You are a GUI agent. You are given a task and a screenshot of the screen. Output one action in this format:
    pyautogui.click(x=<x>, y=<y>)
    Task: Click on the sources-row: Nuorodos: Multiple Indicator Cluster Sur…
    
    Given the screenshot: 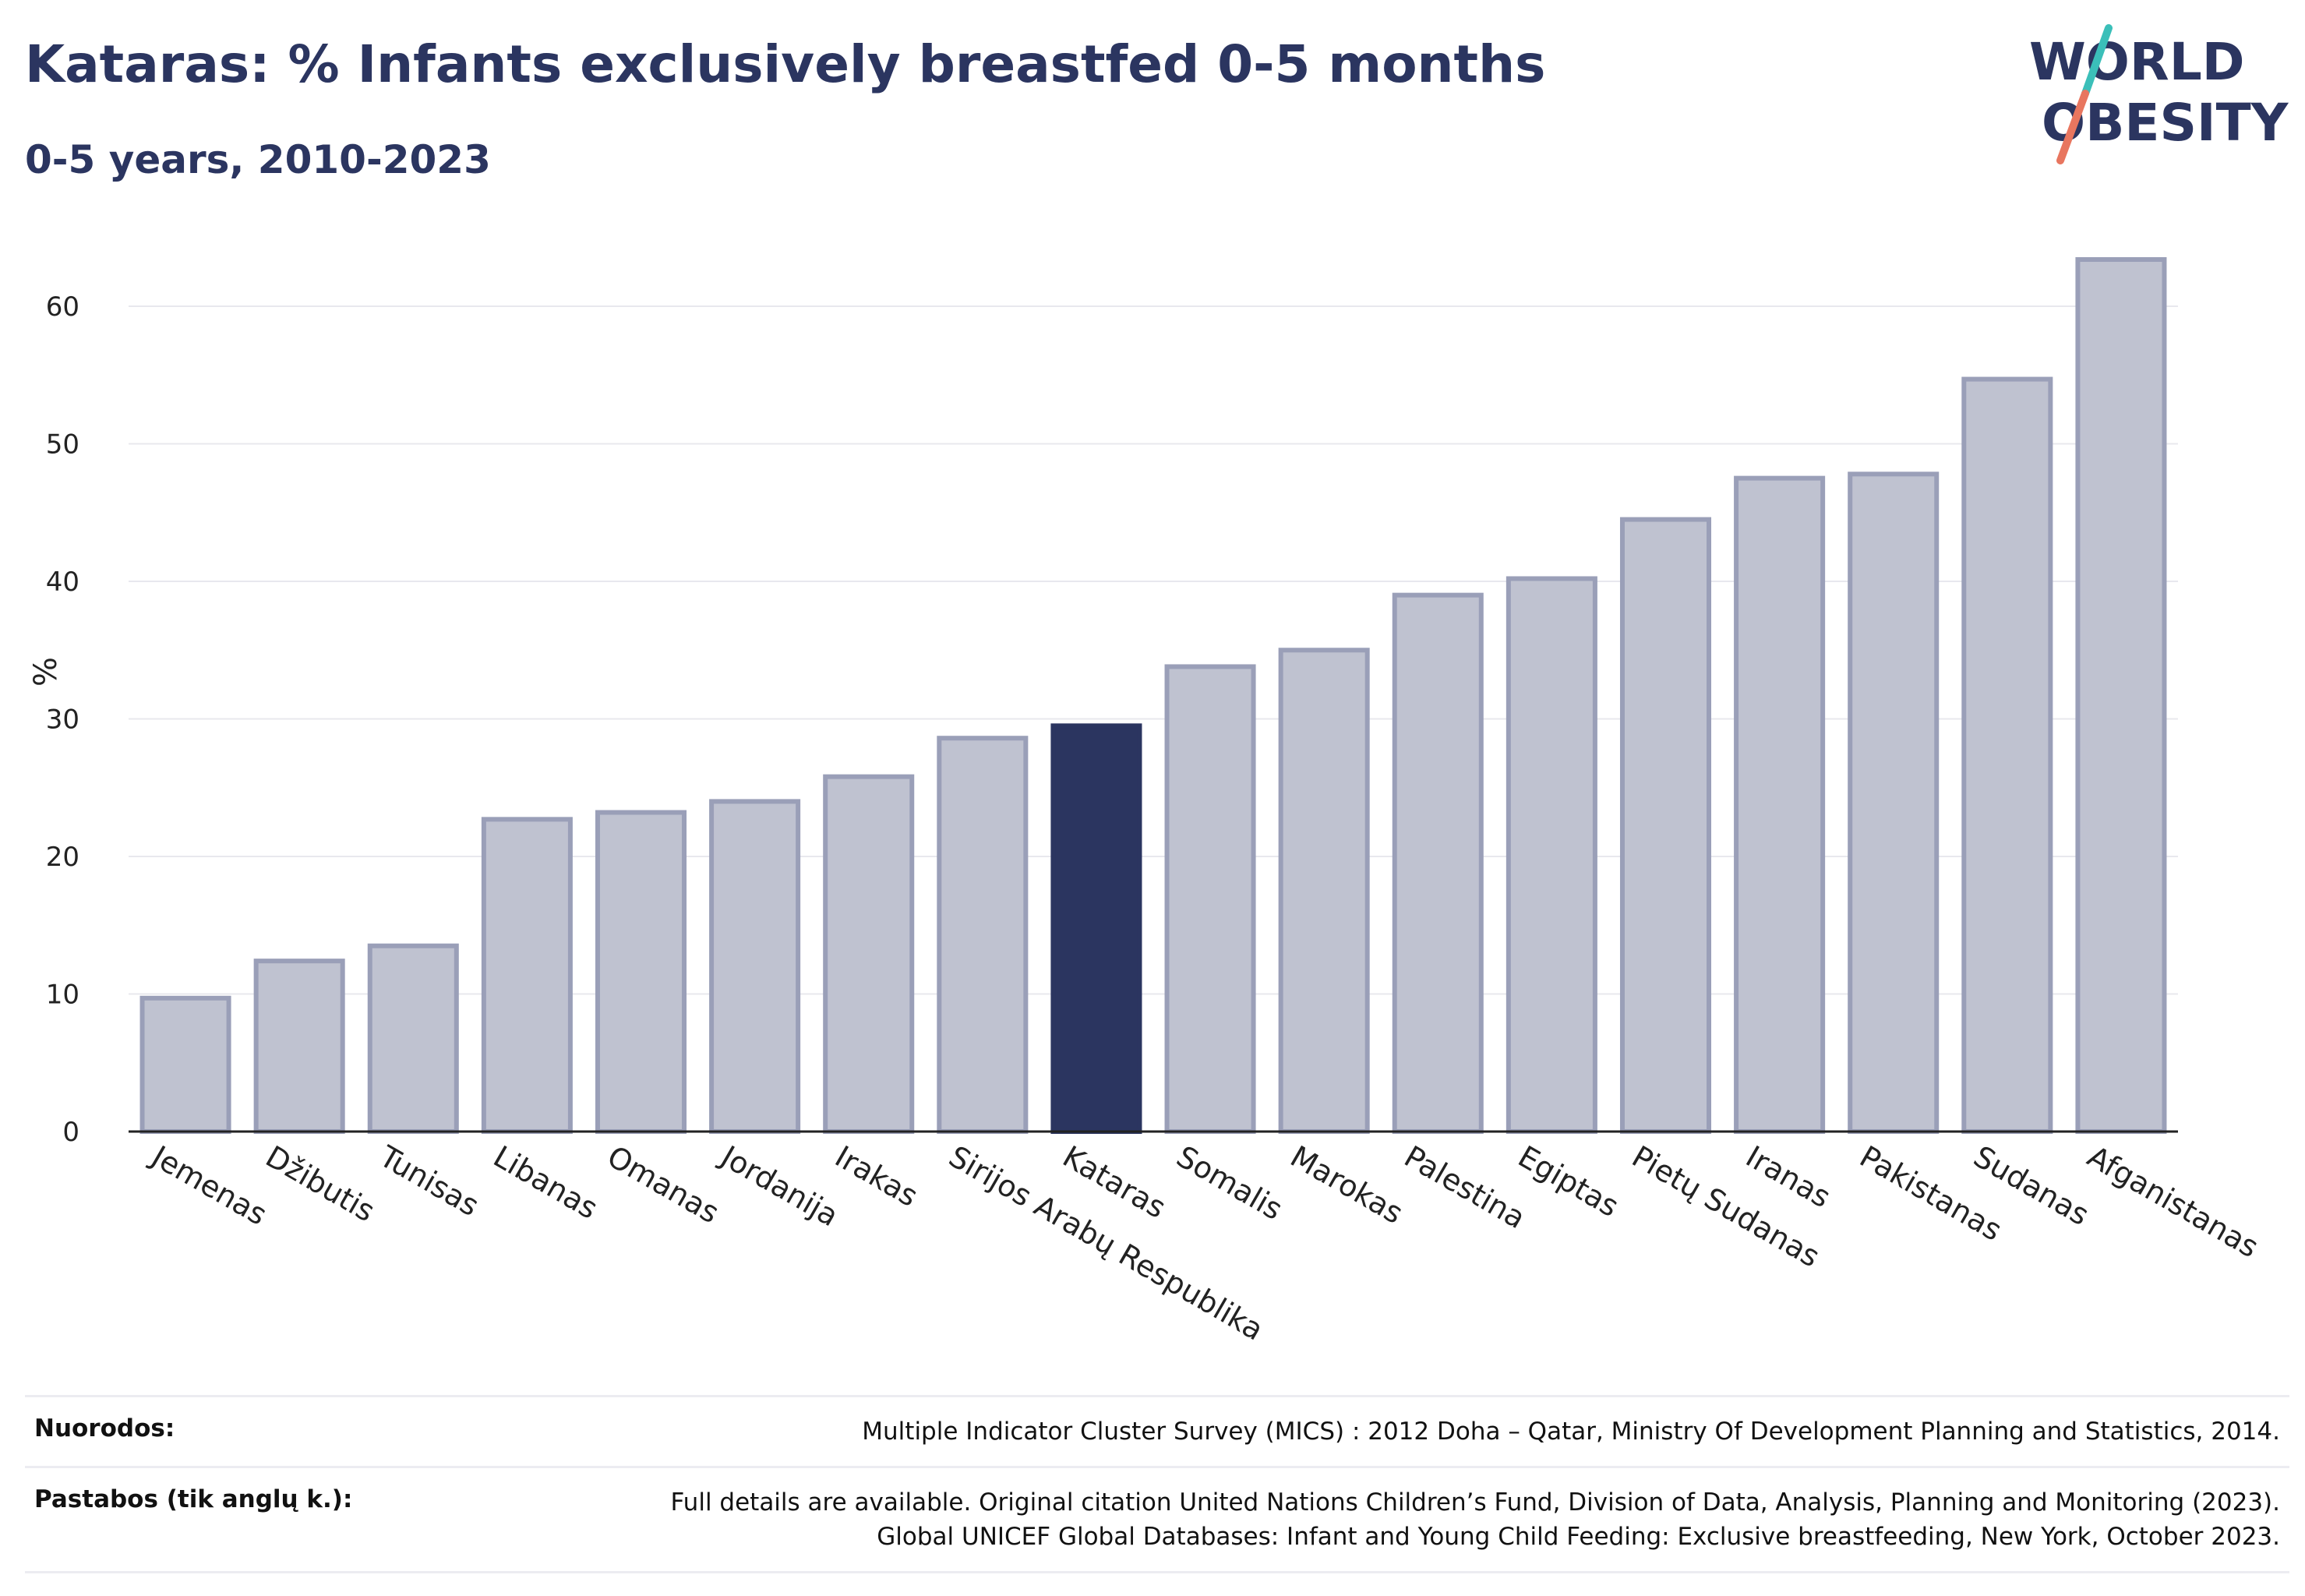 What is the action you would take?
    pyautogui.click(x=1157, y=1430)
    